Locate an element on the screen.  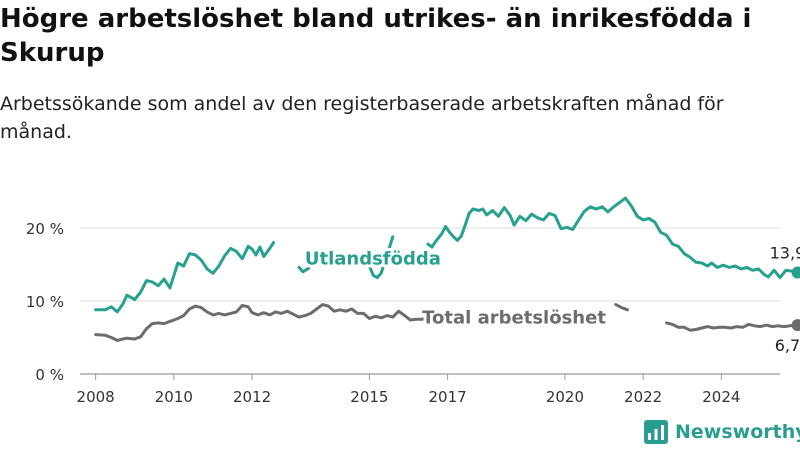
newsworthy-logo: Newsworthy is located at coordinates (722, 432).